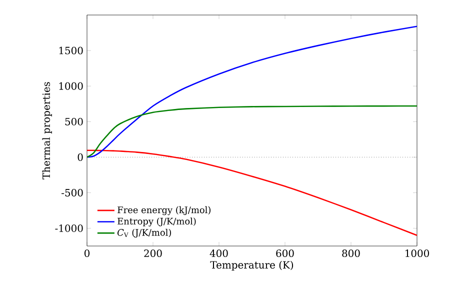 This screenshot has height=300, width=450. I want to click on y-tick-label: 500, so click(74, 122).